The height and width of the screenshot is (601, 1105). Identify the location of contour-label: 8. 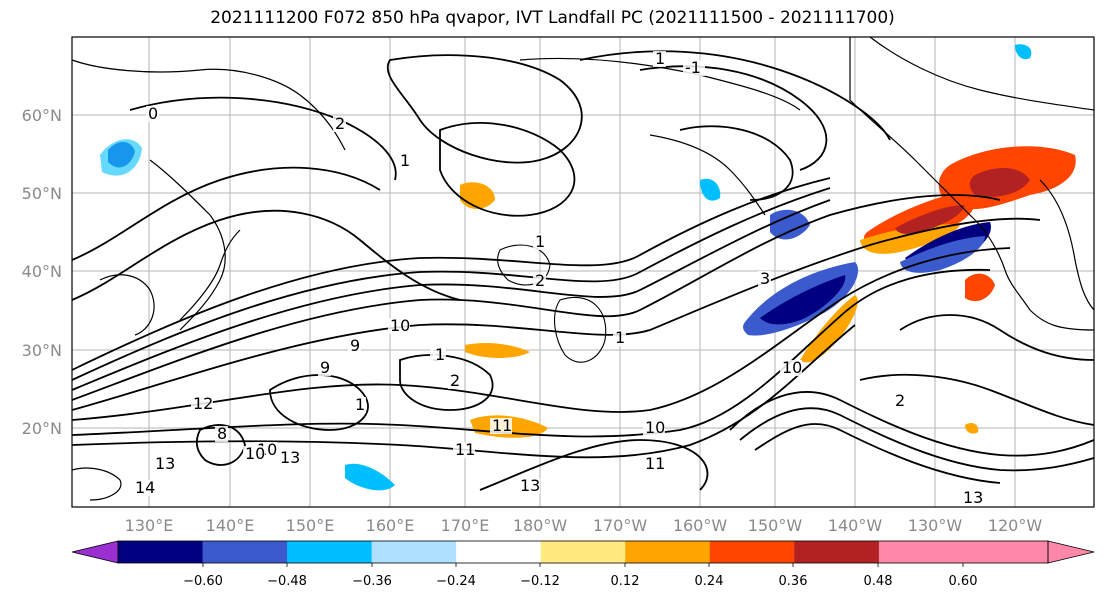
(222, 433).